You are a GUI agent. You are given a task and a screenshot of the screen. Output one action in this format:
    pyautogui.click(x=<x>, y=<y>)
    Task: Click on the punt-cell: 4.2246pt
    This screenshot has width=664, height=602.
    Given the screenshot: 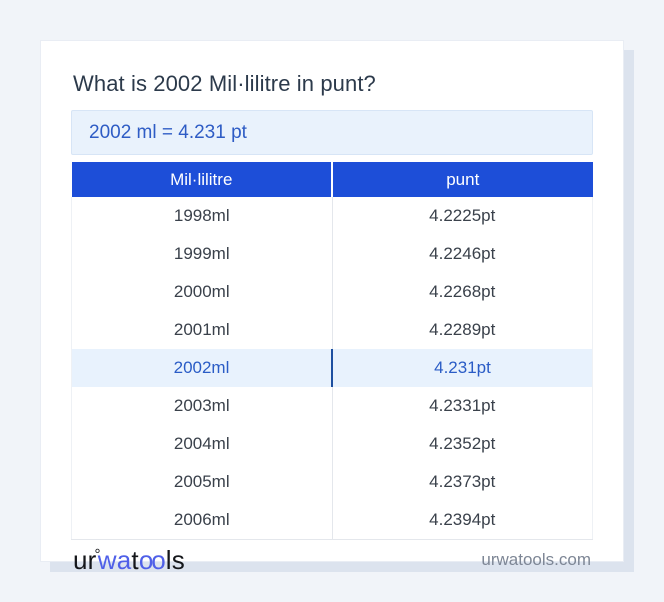 What is the action you would take?
    pyautogui.click(x=462, y=254)
    